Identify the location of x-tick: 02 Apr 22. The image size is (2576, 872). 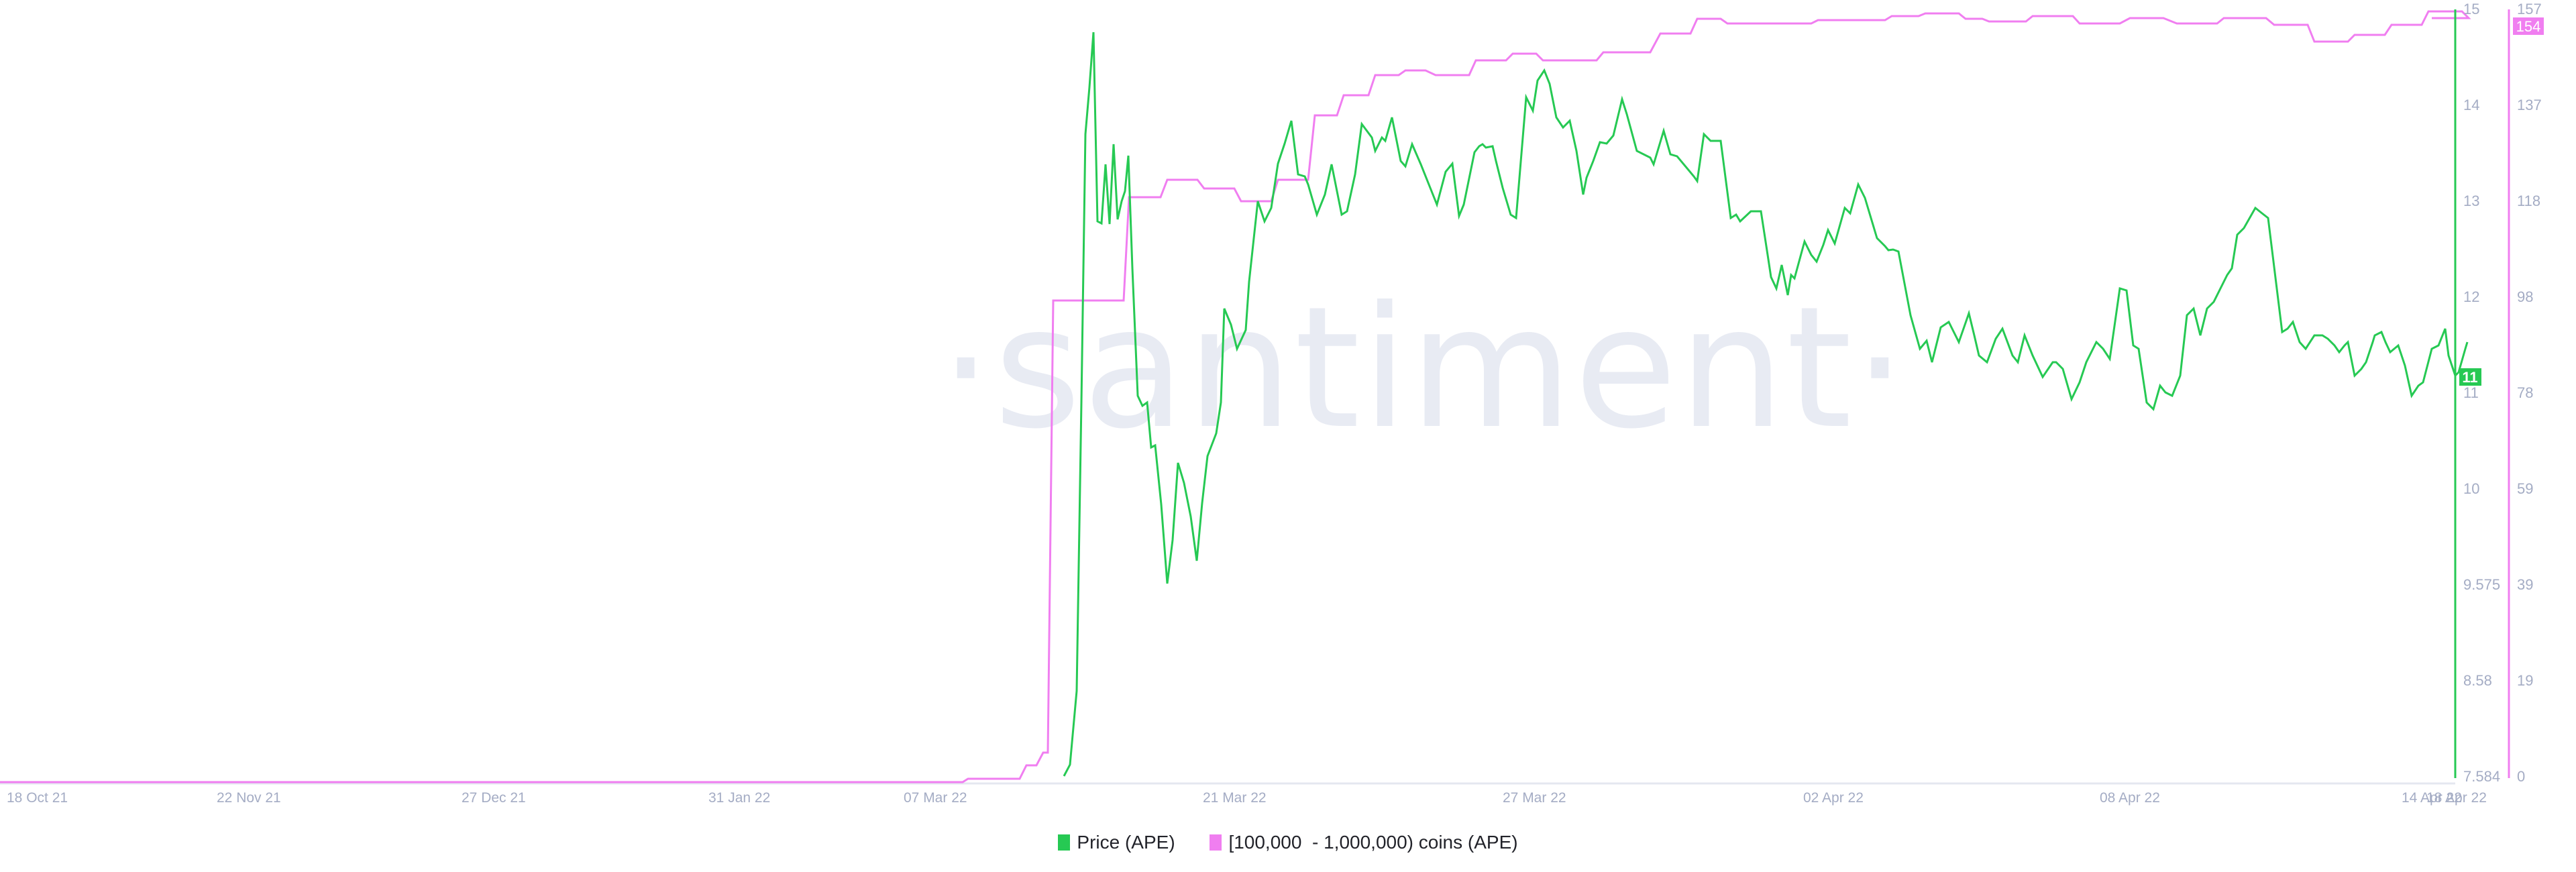
(1833, 798).